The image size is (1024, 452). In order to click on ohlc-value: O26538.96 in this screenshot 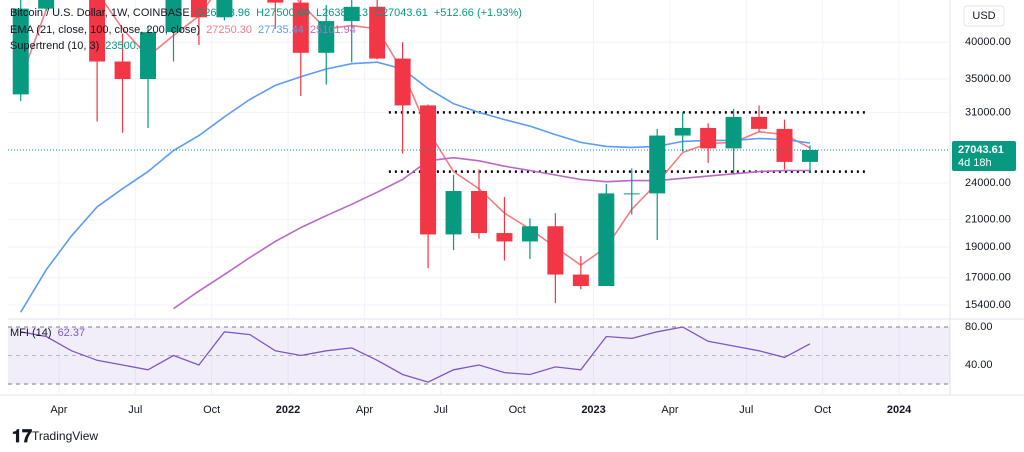, I will do `click(223, 13)`.